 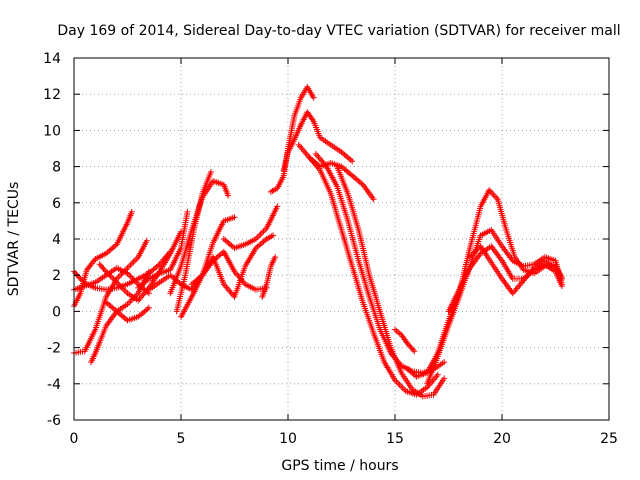 I want to click on x-tick-label: 15, so click(x=395, y=439).